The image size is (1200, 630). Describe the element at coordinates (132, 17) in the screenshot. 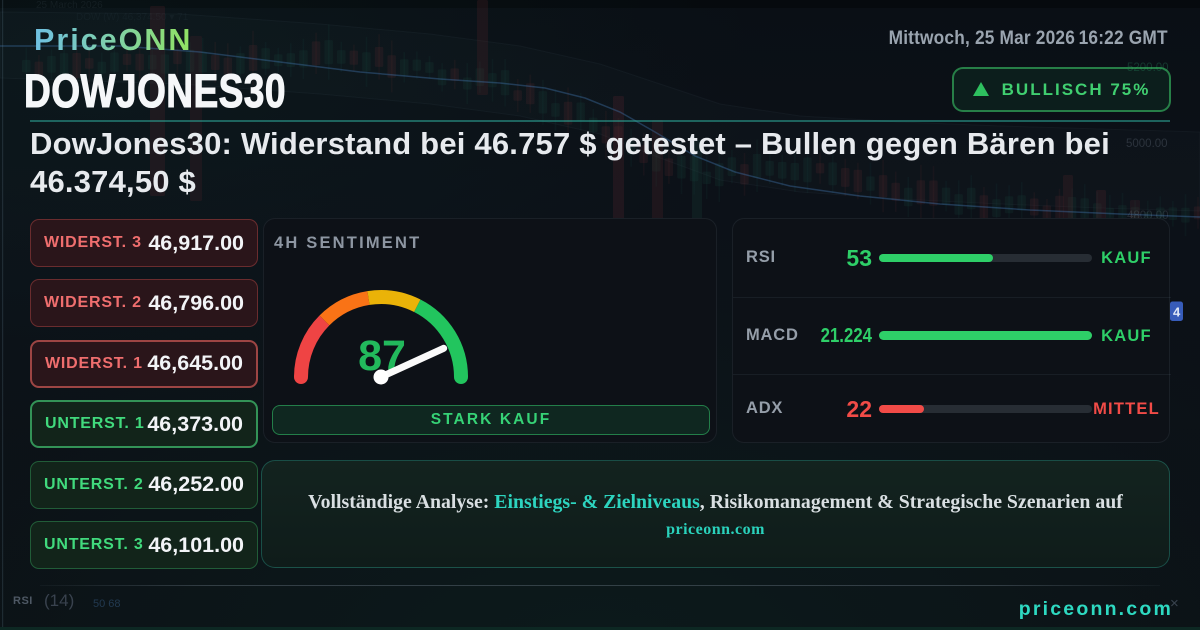

I see `svg-text: DOW (W) 46,374.50 ▾ 71` at that location.